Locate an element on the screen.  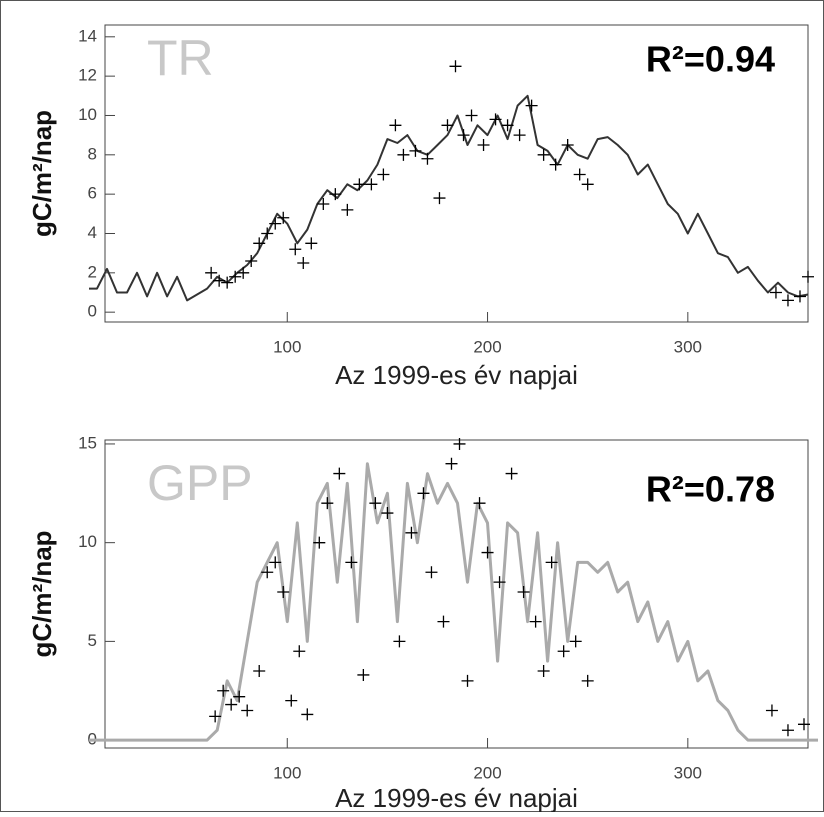
y-tick-label: 12 is located at coordinates (87, 75).